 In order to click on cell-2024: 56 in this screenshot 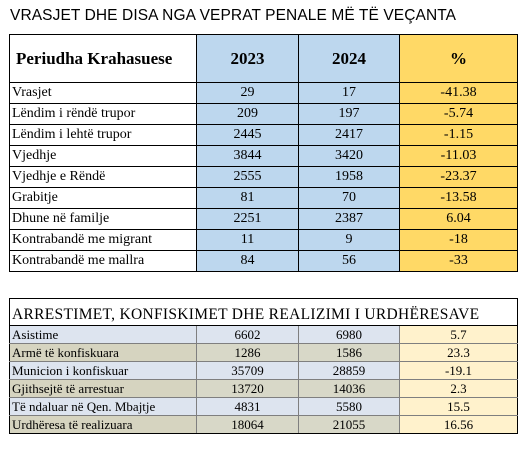, I will do `click(349, 261)`.